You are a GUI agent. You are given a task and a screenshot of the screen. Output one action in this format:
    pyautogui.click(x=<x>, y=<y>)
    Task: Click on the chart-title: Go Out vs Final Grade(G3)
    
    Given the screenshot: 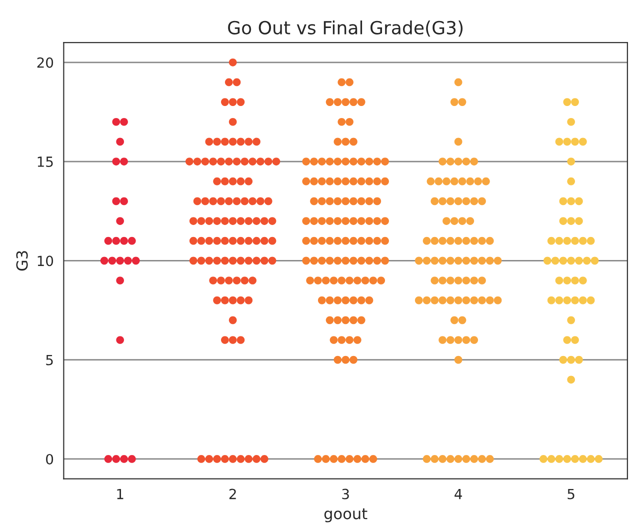 What is the action you would take?
    pyautogui.click(x=345, y=28)
    